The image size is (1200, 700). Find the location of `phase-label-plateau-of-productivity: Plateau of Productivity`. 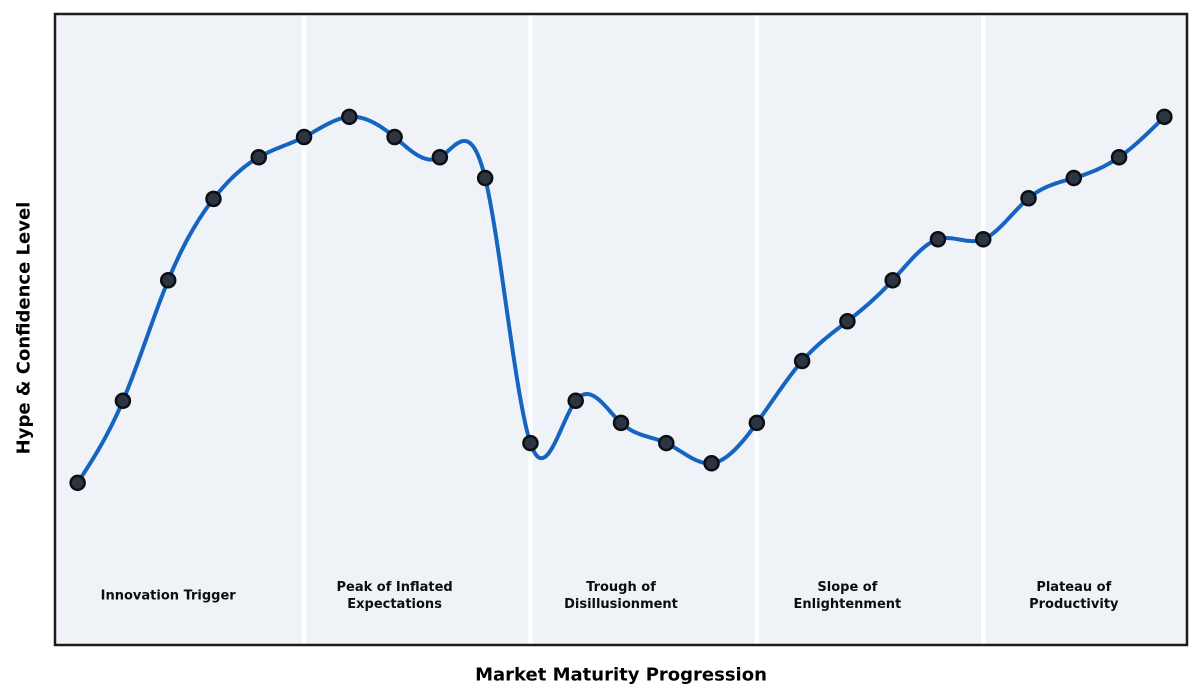

phase-label-plateau-of-productivity: Plateau of Productivity is located at coordinates (1074, 596).